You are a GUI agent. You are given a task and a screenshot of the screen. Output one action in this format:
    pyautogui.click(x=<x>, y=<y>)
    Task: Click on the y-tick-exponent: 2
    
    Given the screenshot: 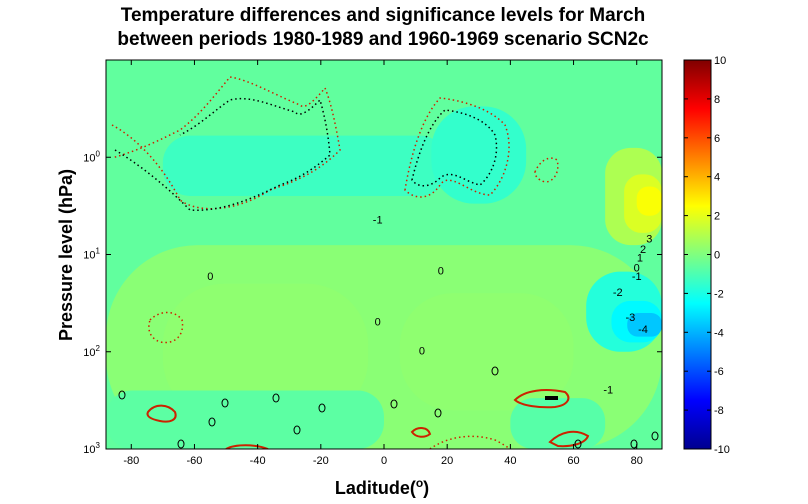 What is the action you would take?
    pyautogui.click(x=98, y=348)
    